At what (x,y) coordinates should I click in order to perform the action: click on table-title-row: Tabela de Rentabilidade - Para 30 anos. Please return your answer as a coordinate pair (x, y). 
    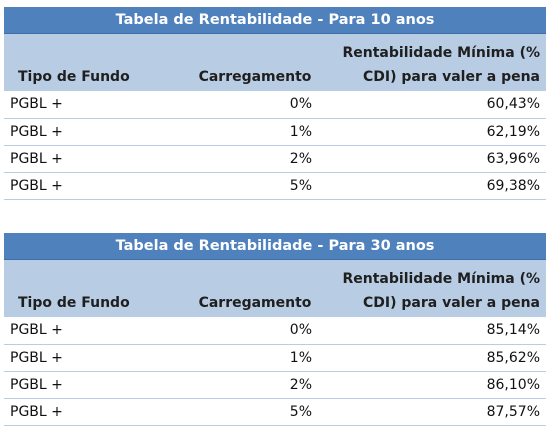
    Looking at the image, I should click on (275, 246).